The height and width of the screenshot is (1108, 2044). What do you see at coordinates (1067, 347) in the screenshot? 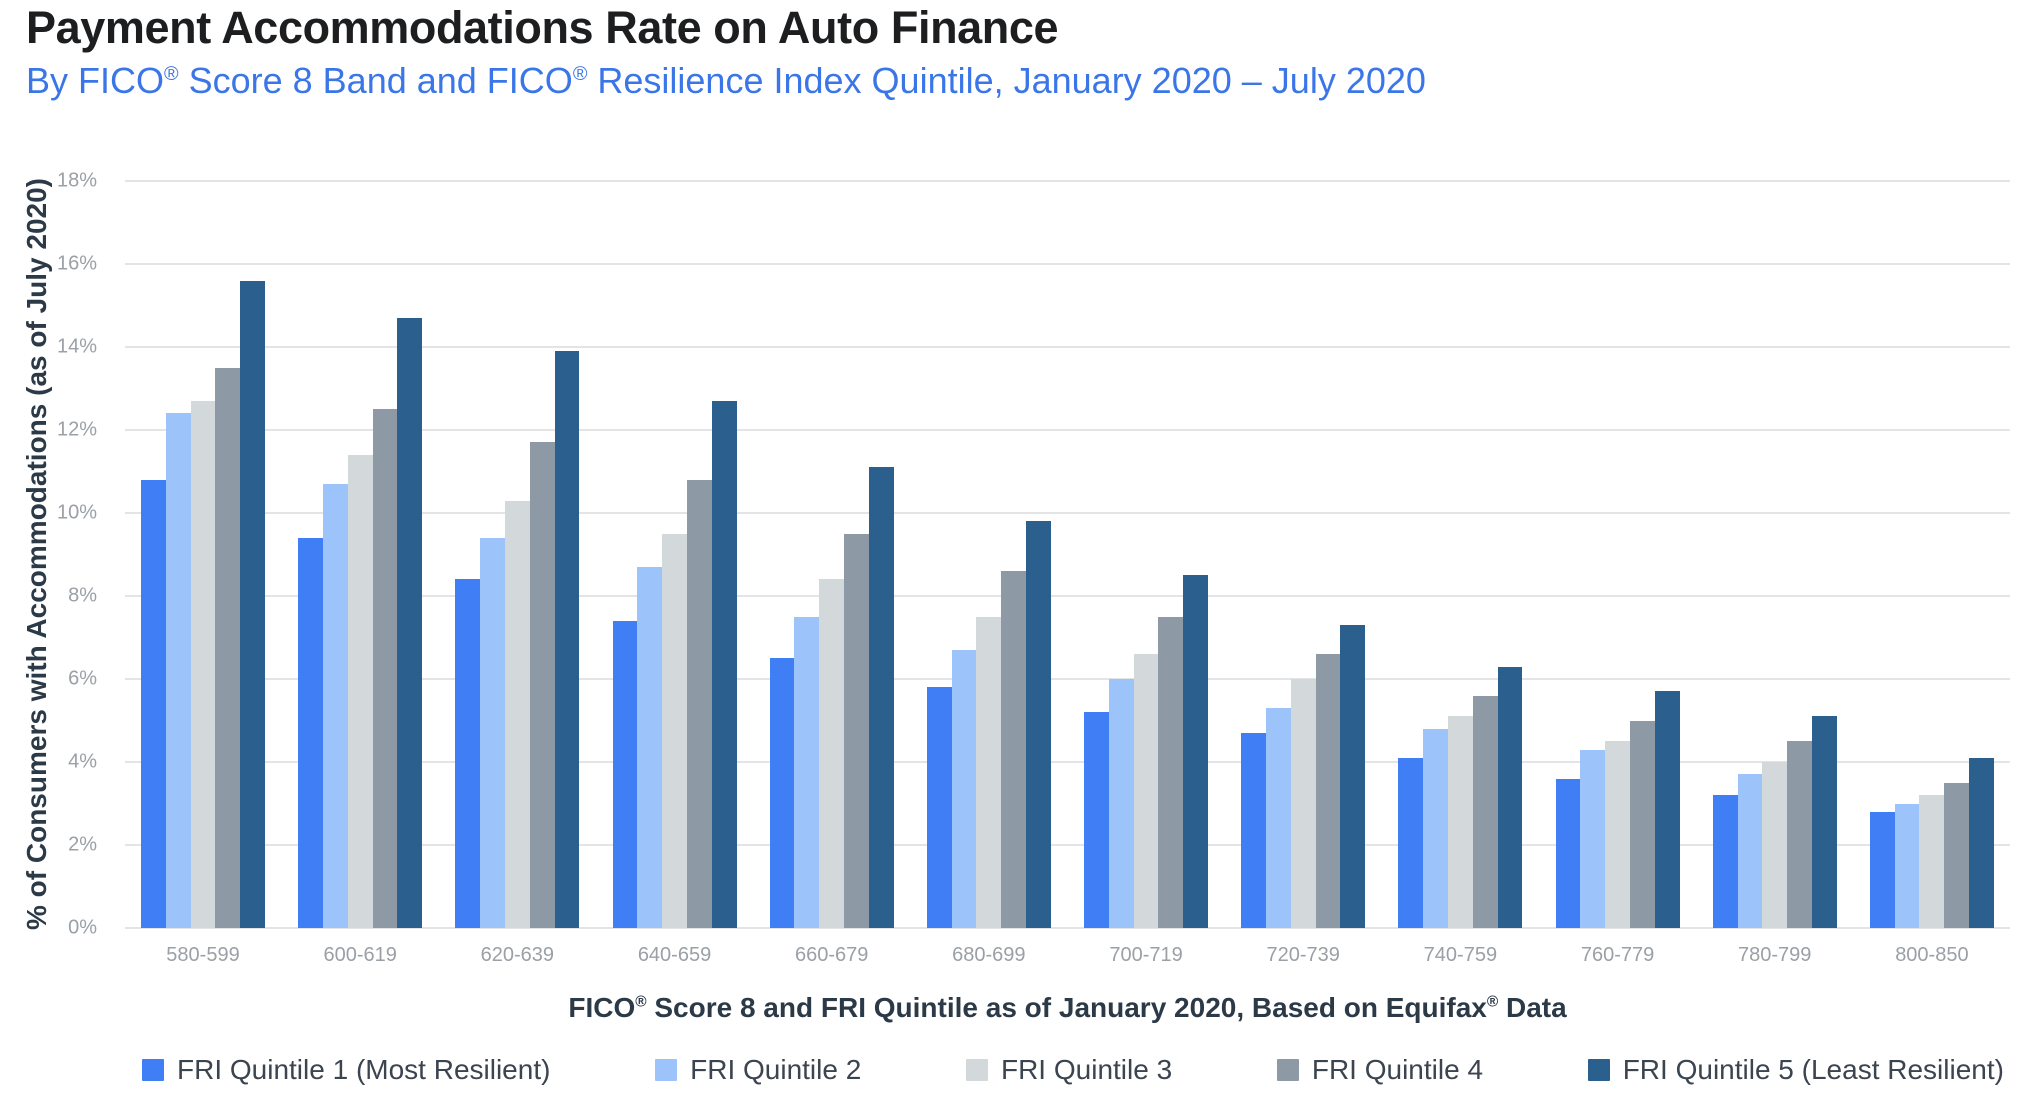
I see `gridline-14%` at bounding box center [1067, 347].